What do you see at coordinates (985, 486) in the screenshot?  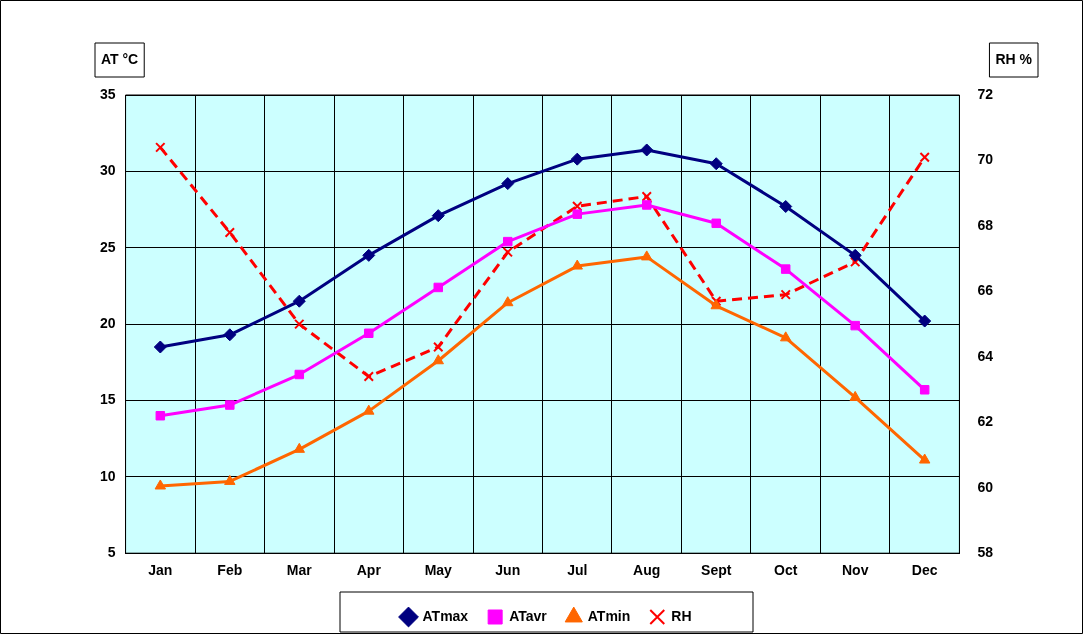 I see `y2-tick-label: 60` at bounding box center [985, 486].